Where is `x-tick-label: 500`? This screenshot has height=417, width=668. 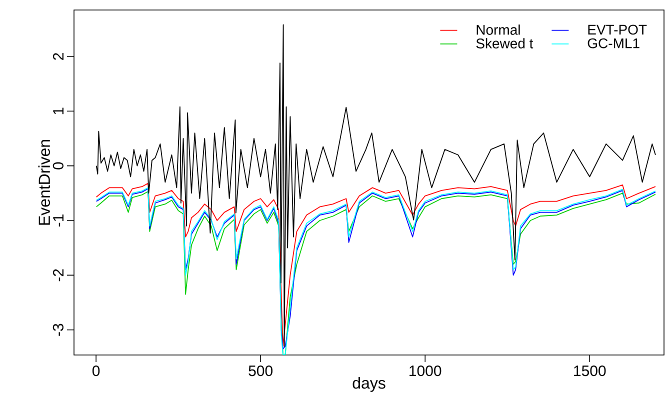
x-tick-label: 500 is located at coordinates (260, 371).